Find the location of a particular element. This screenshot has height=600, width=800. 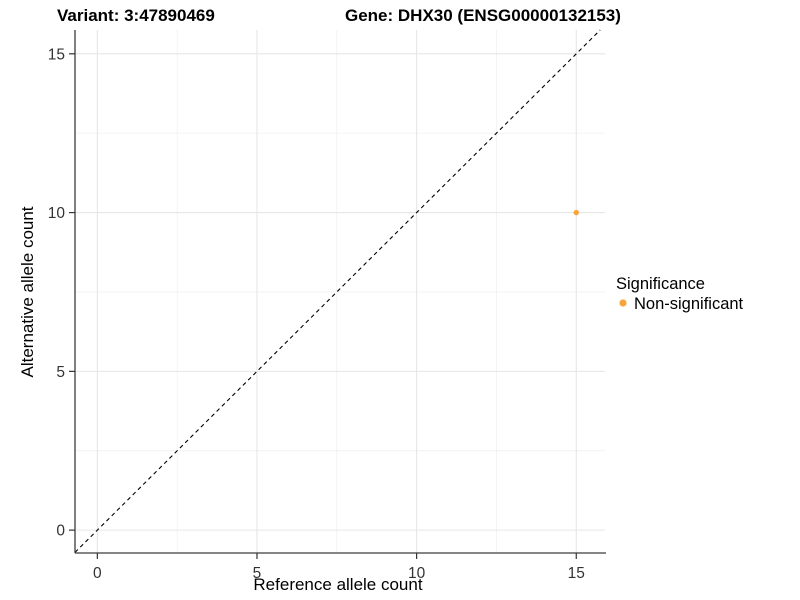

data-point is located at coordinates (576, 212).